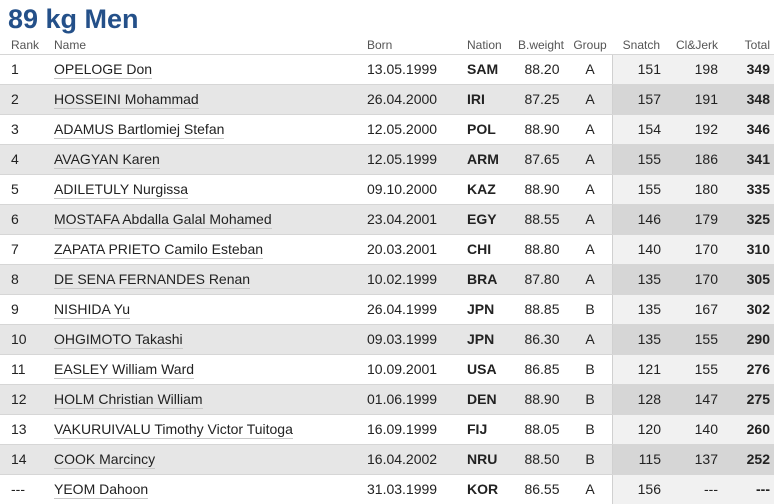 The height and width of the screenshot is (504, 774). I want to click on cell-text: 147, so click(706, 399).